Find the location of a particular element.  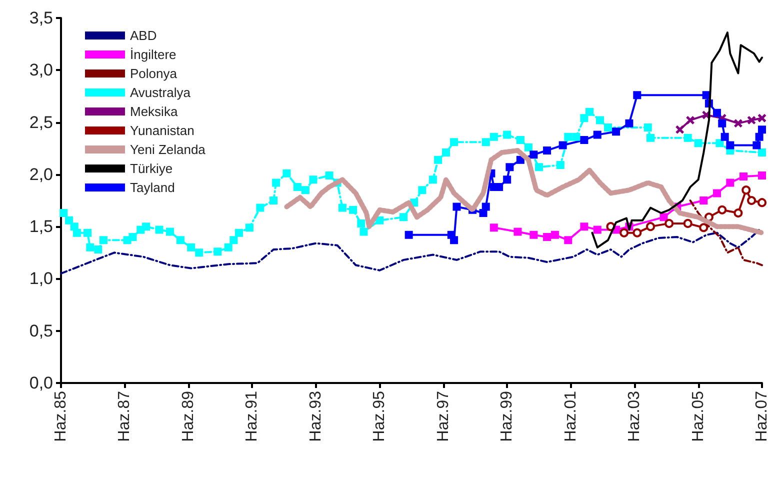

legend-label: İngiltere is located at coordinates (153, 54).